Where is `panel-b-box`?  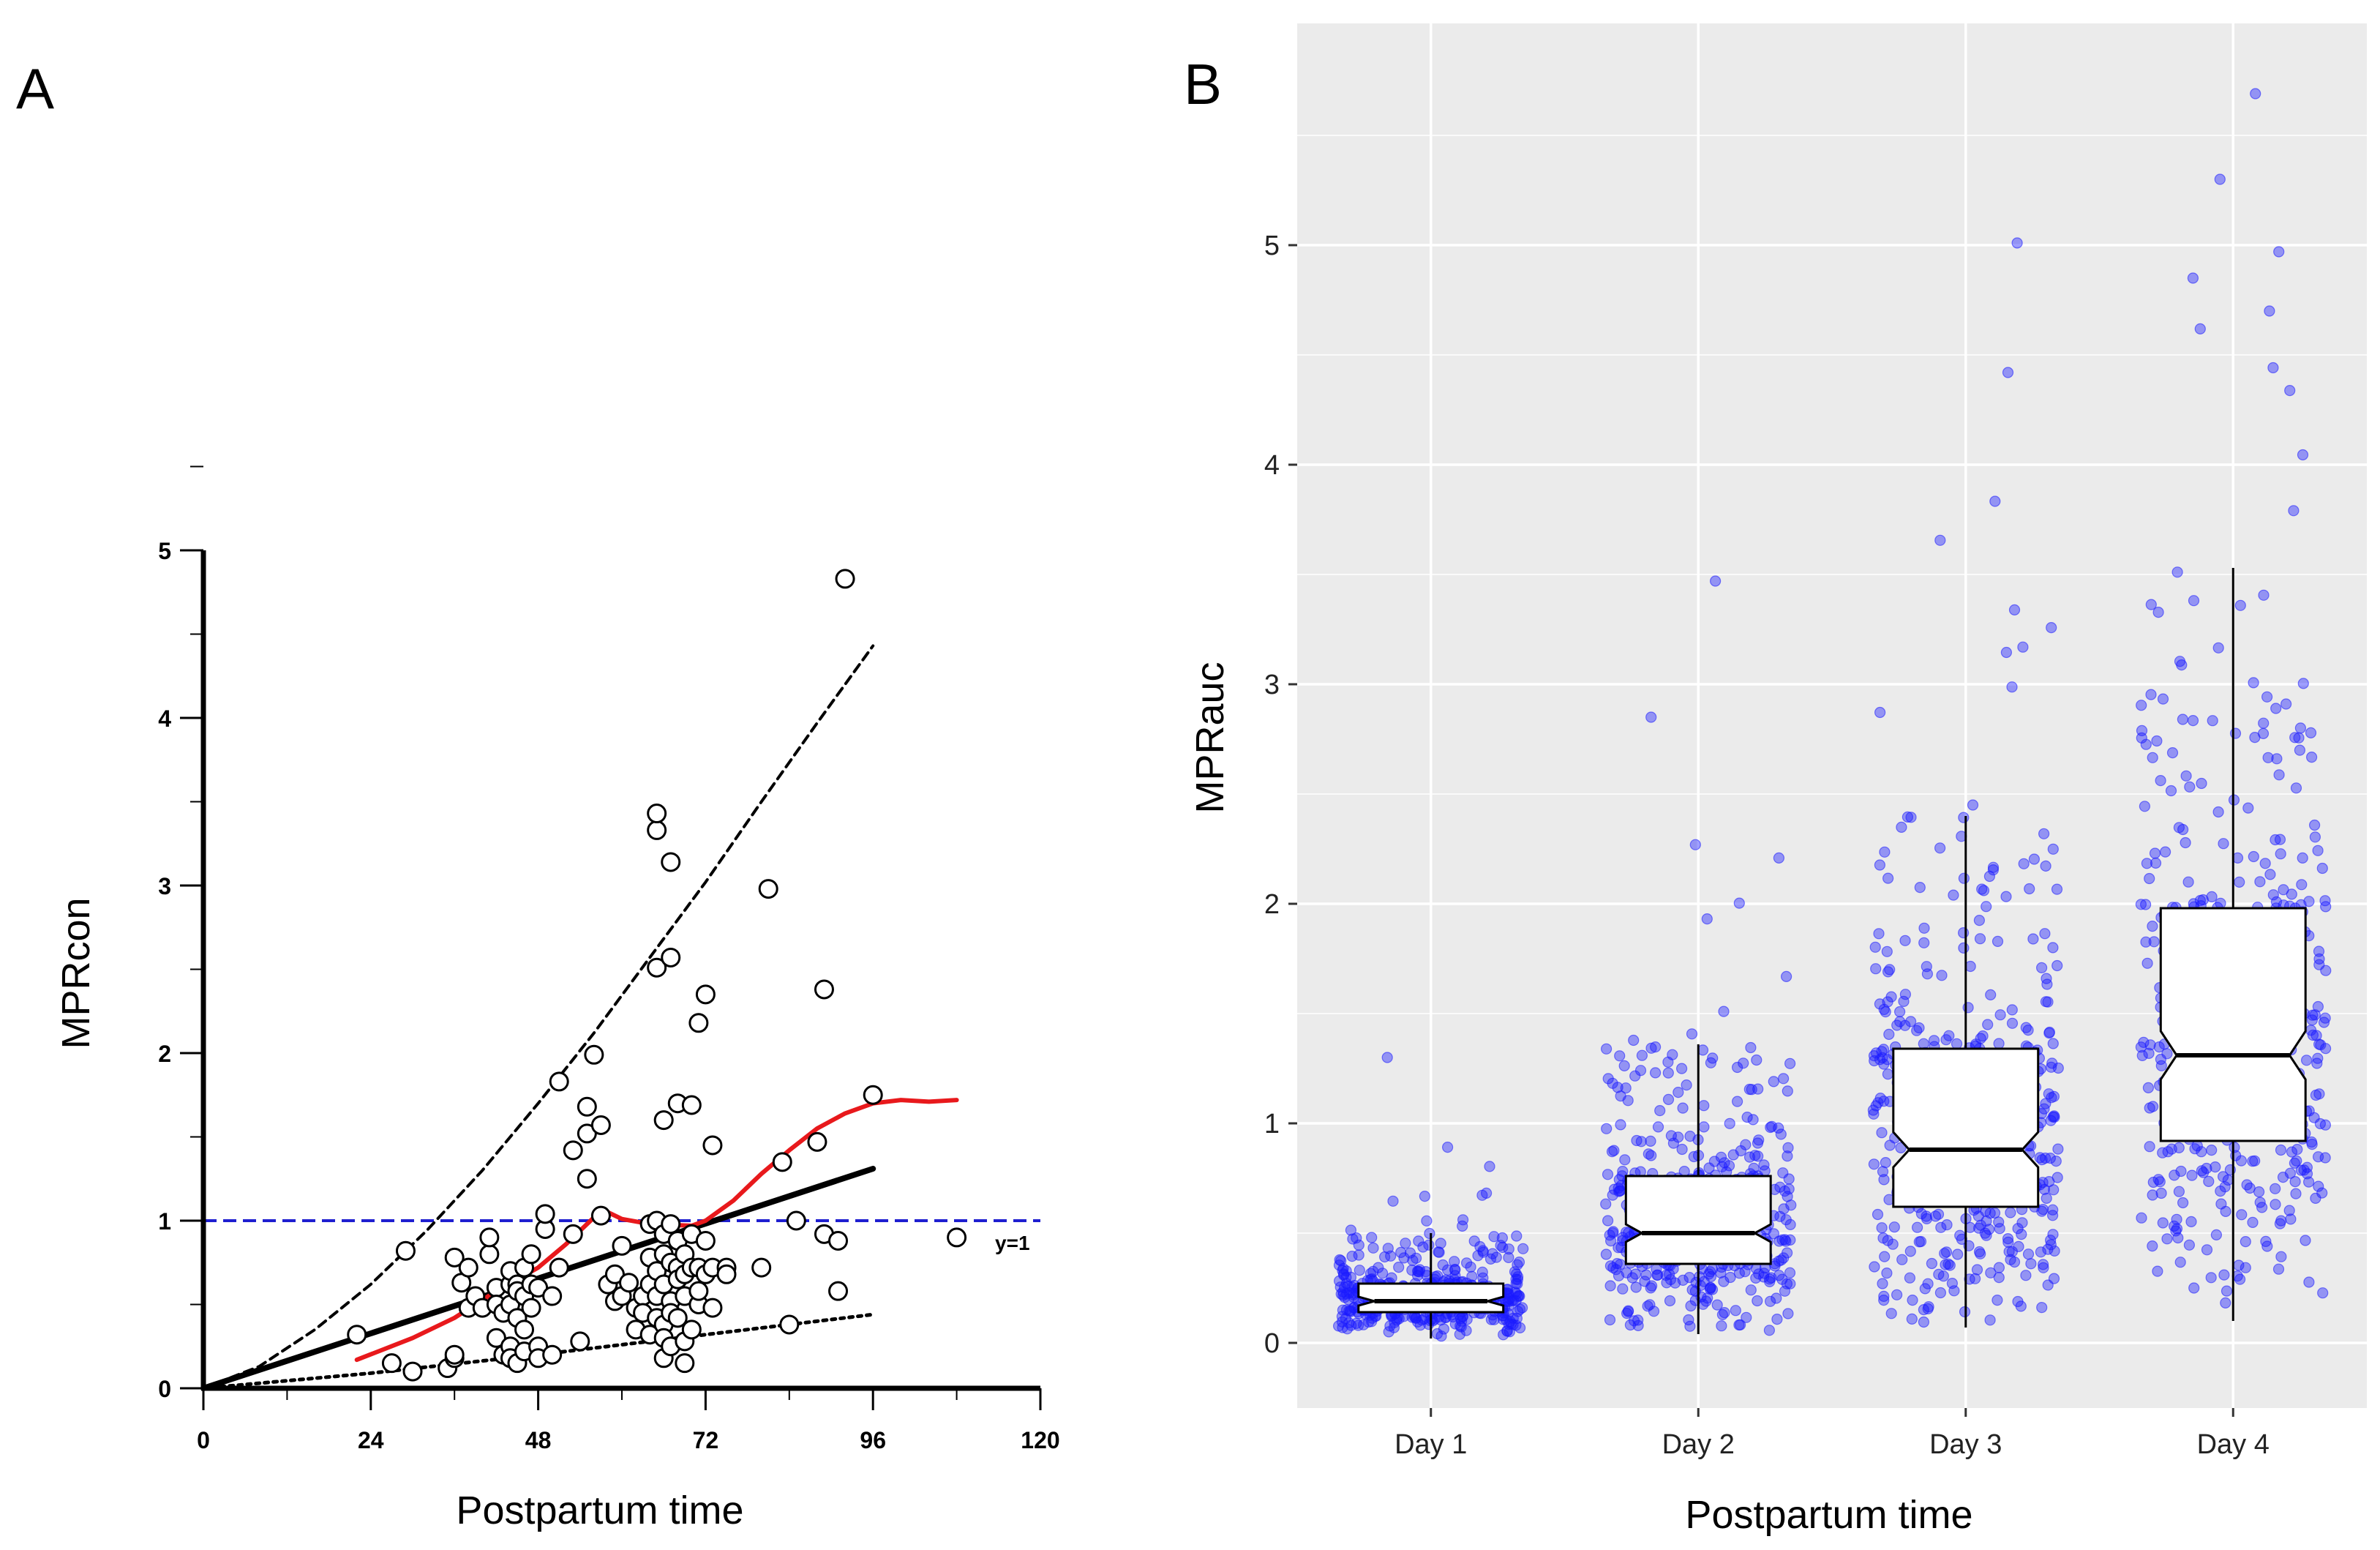 panel-b-box is located at coordinates (2233, 1024).